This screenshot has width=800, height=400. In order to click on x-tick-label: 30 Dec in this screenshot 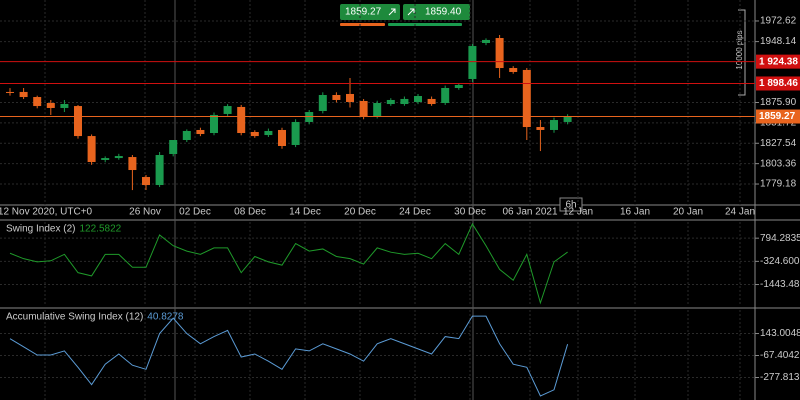, I will do `click(470, 212)`.